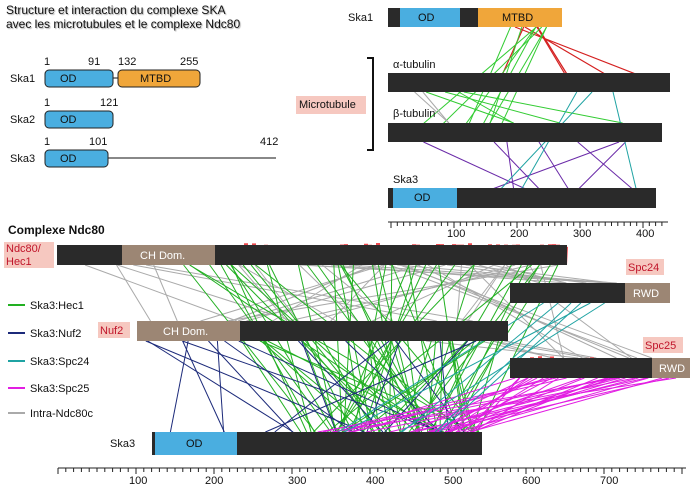 The image size is (700, 493). I want to click on label: Ska3, so click(22, 159).